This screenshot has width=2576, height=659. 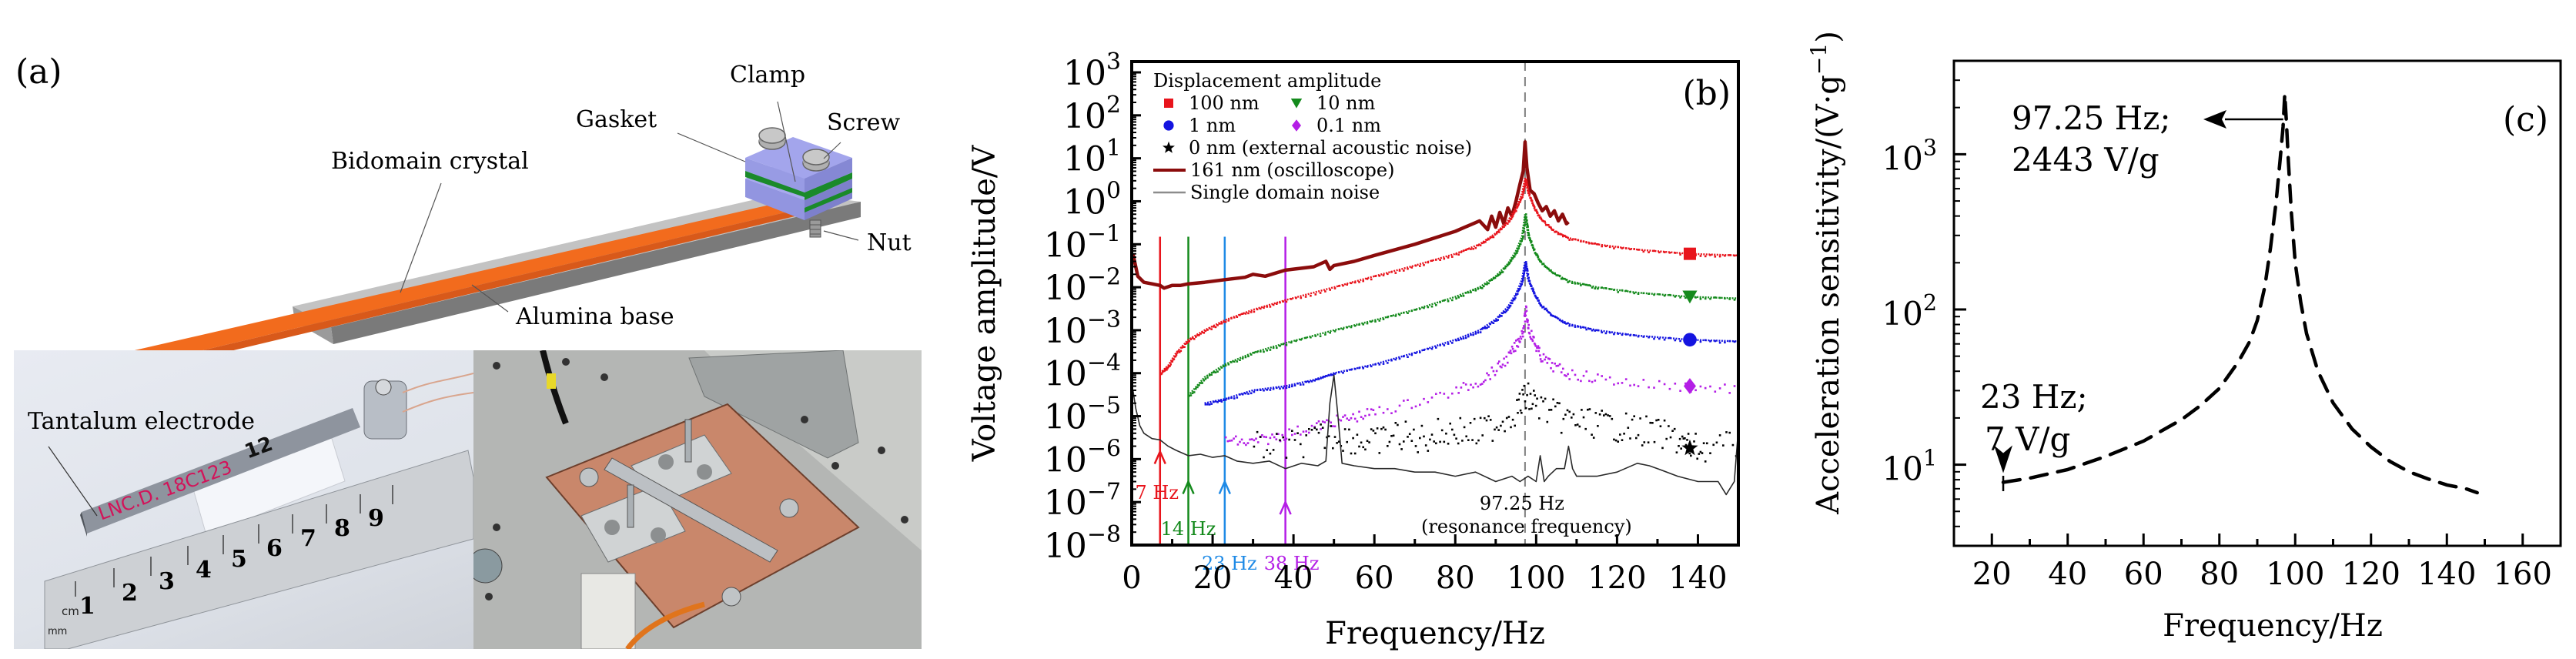 What do you see at coordinates (342, 528) in the screenshot?
I see `ruler-number: 8` at bounding box center [342, 528].